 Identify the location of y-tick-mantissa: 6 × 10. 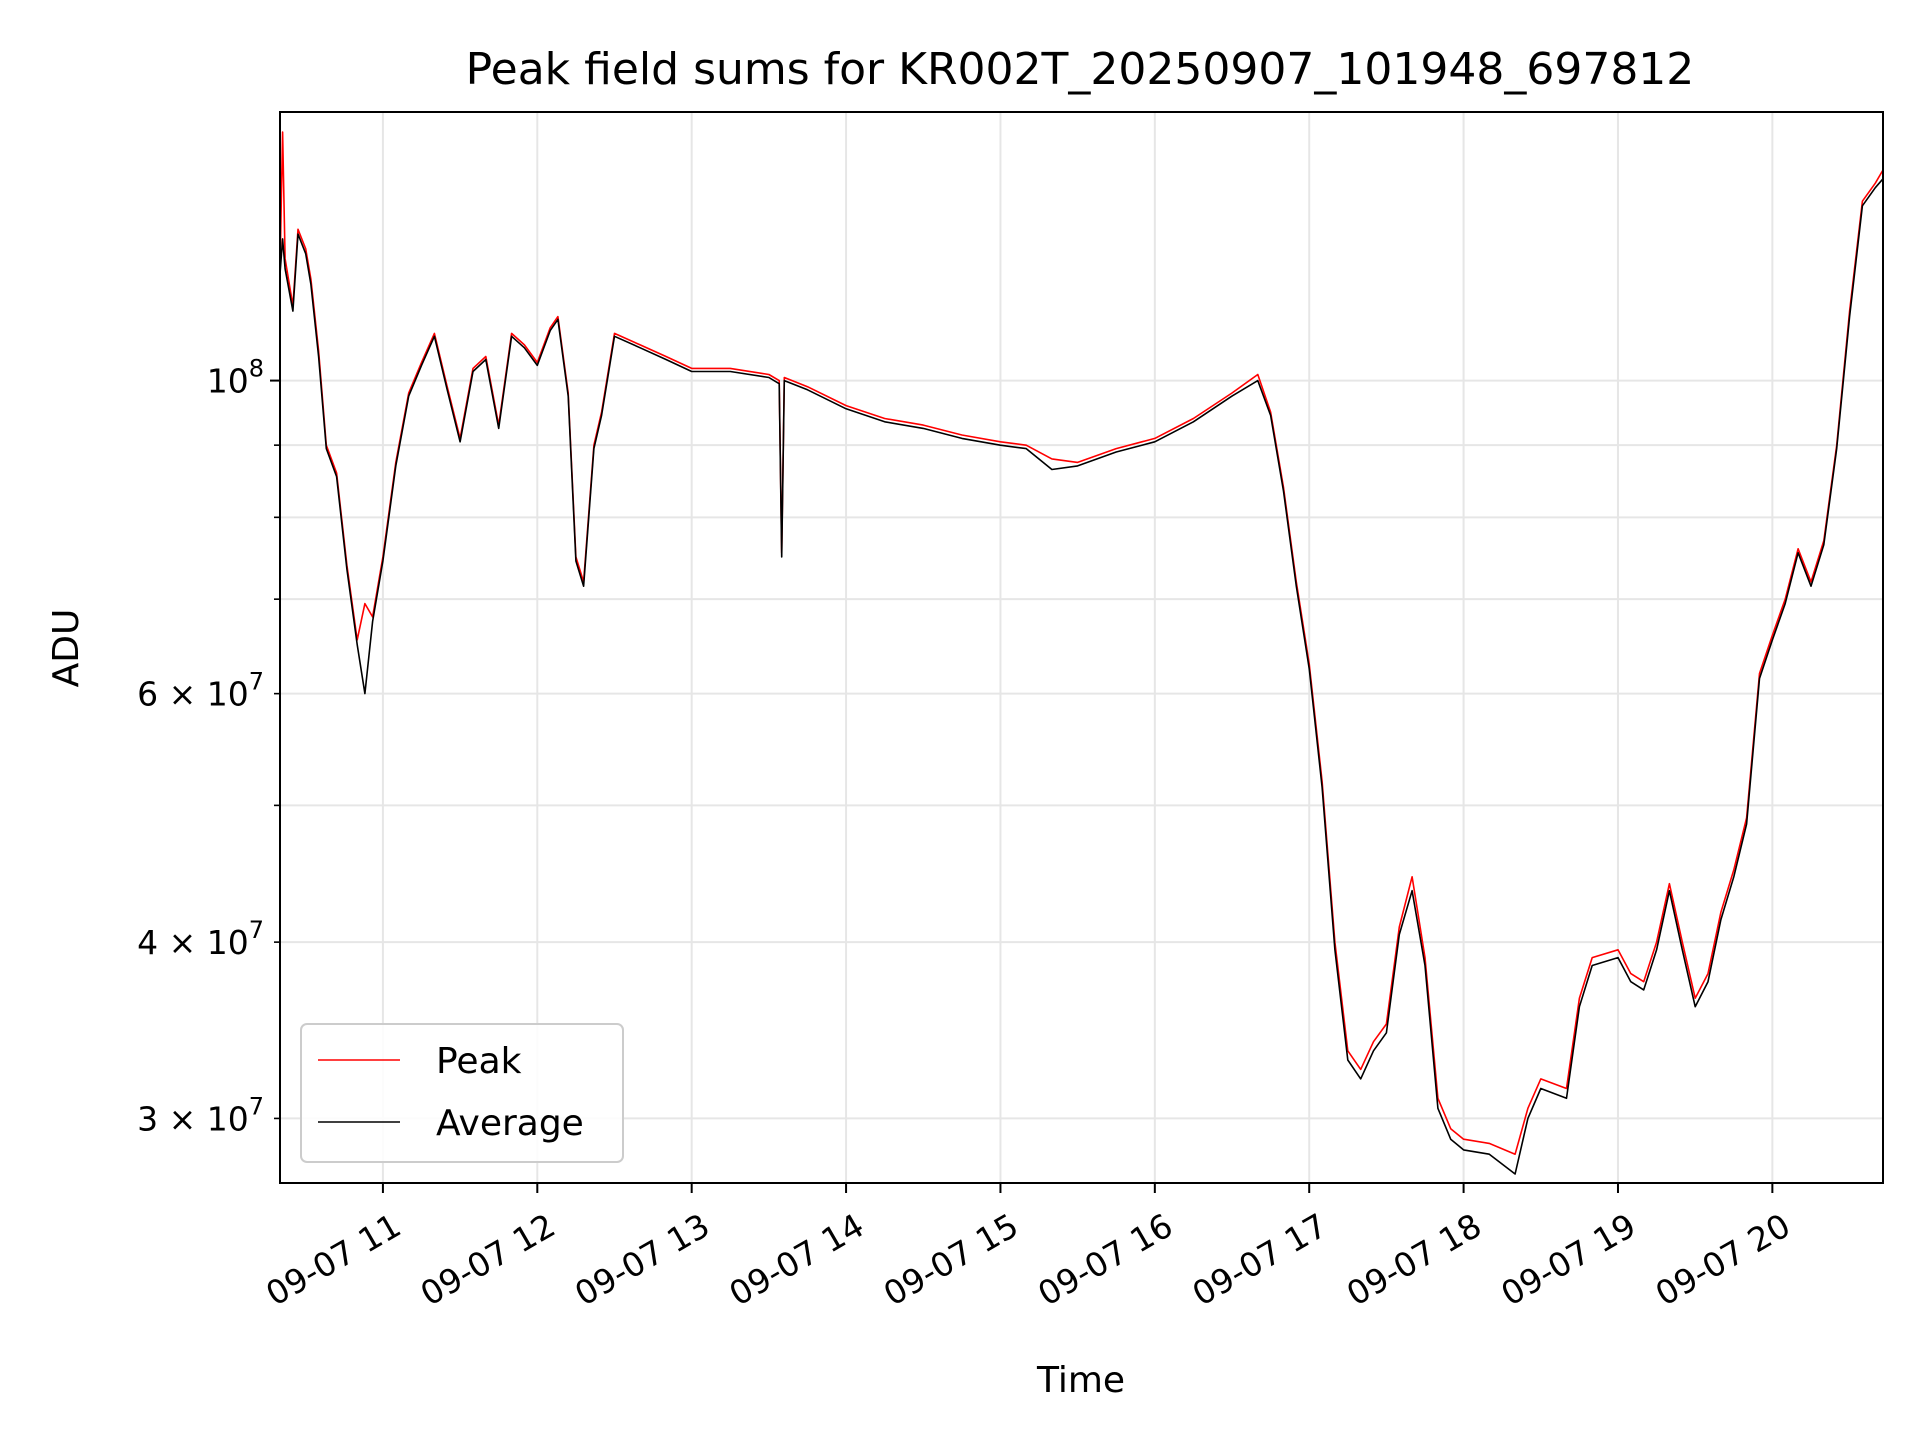
(193, 694).